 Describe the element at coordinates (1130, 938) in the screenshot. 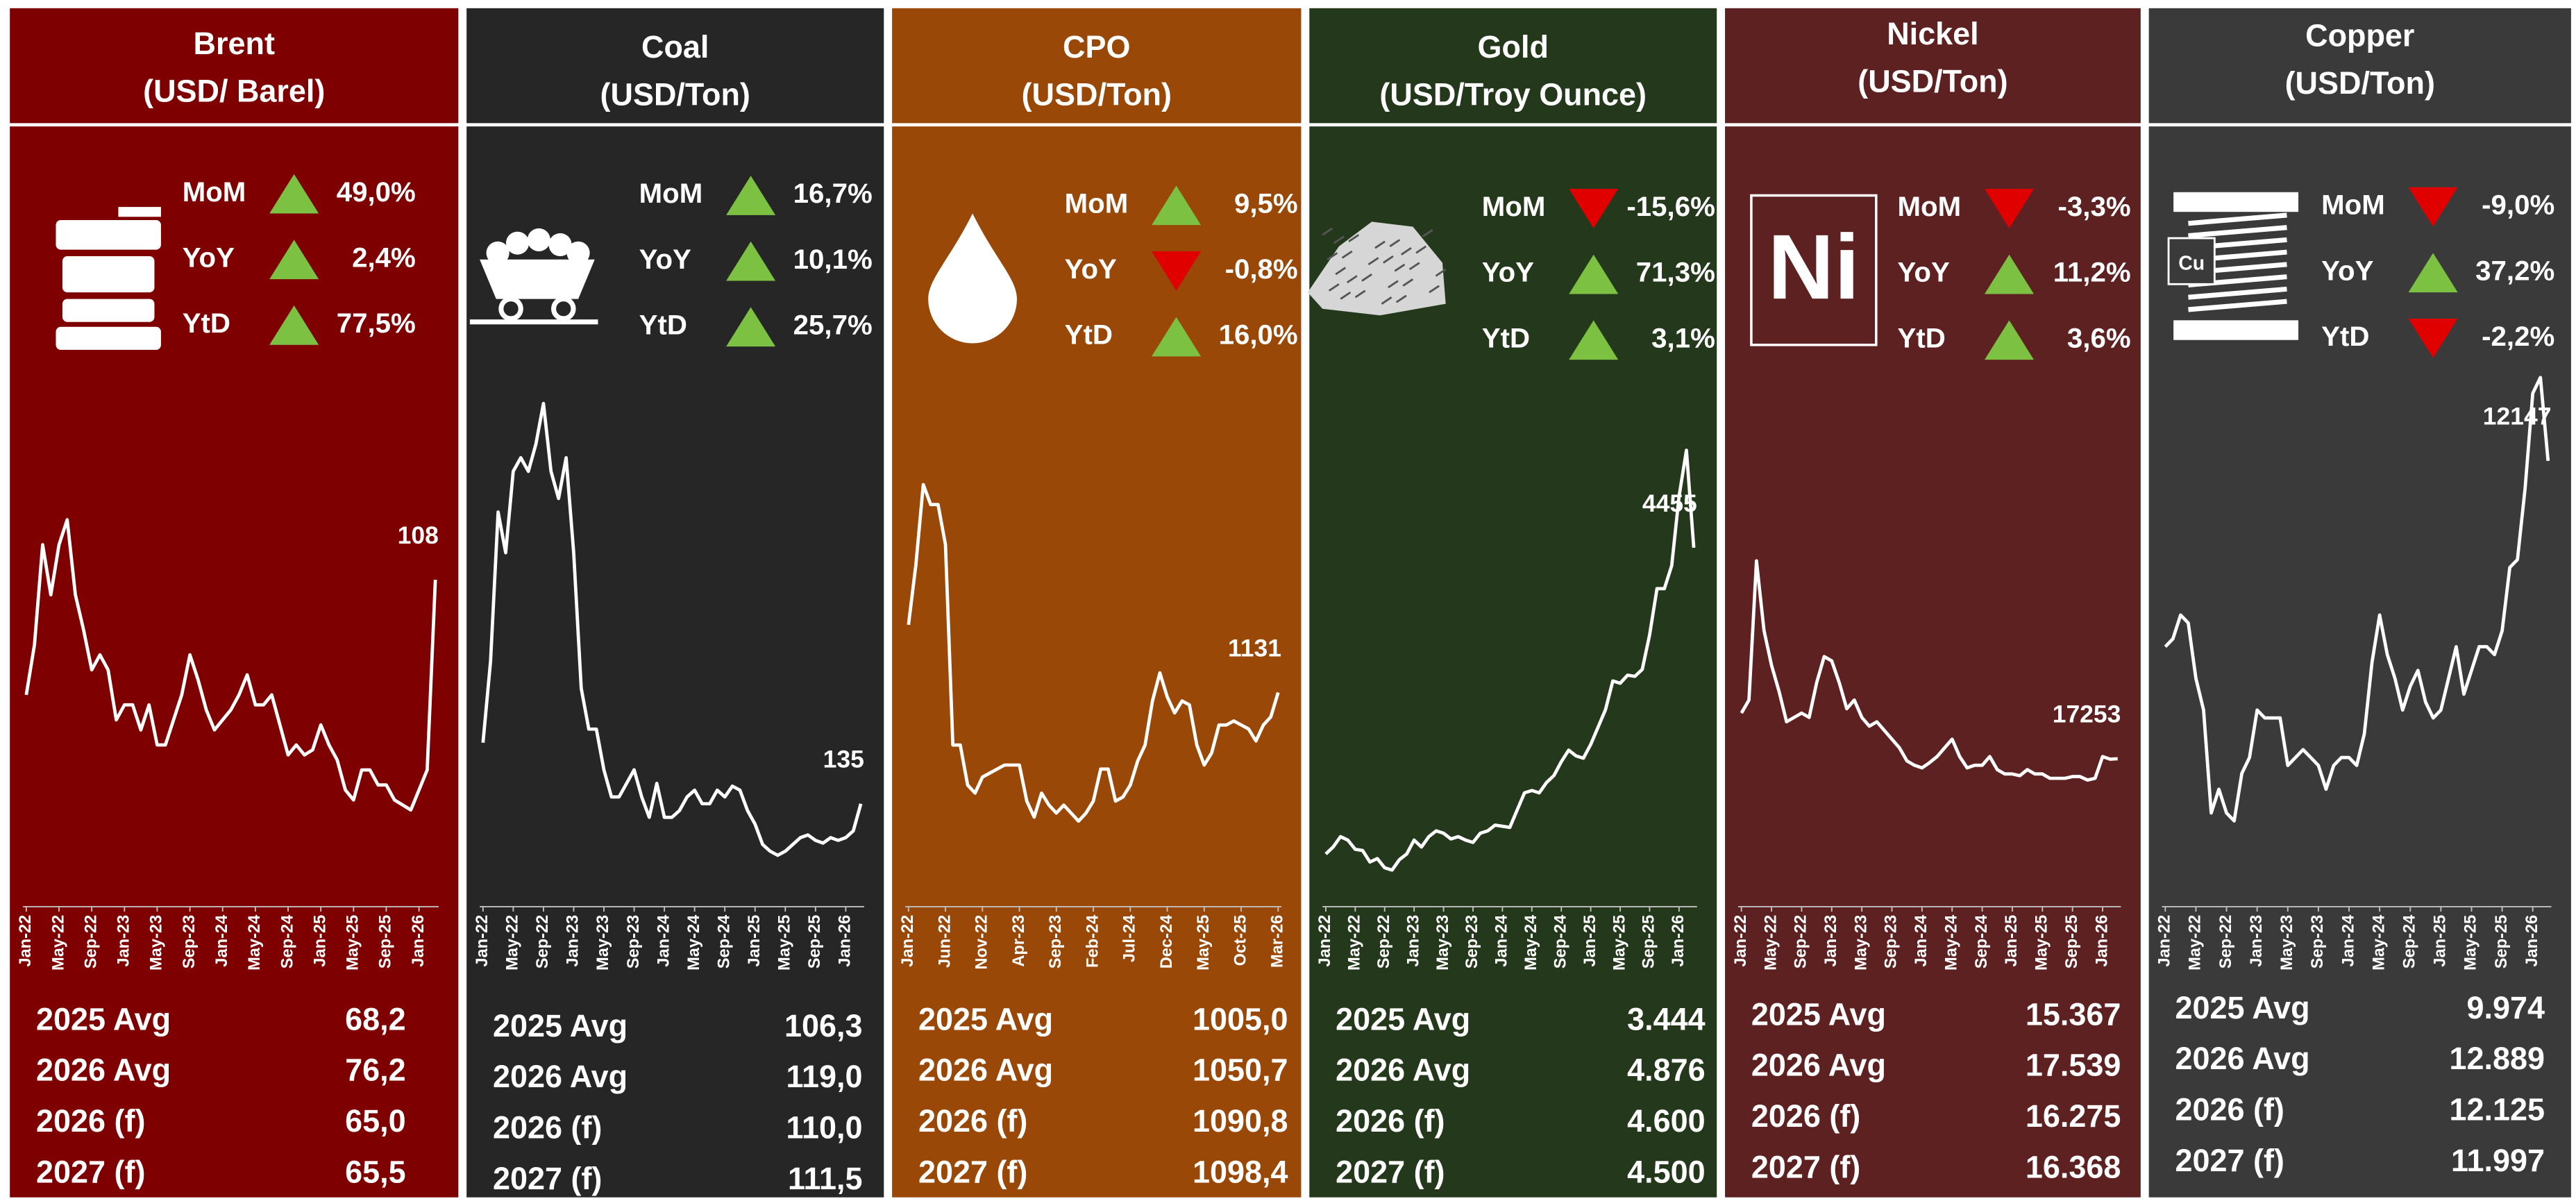

I see `x-tick-label: Jul-24` at that location.